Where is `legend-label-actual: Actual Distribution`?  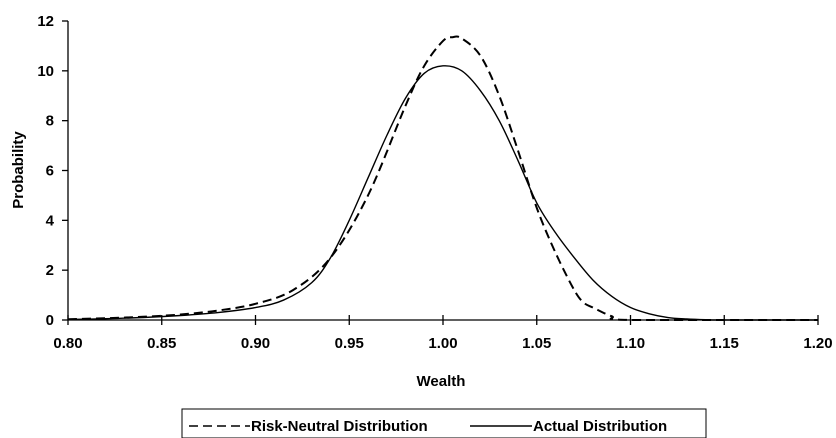 legend-label-actual: Actual Distribution is located at coordinates (600, 426).